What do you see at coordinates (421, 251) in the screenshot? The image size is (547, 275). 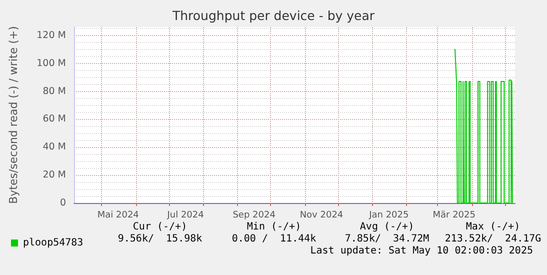 I see `text: Last update: Sat May 10 02:00:03 2025` at bounding box center [421, 251].